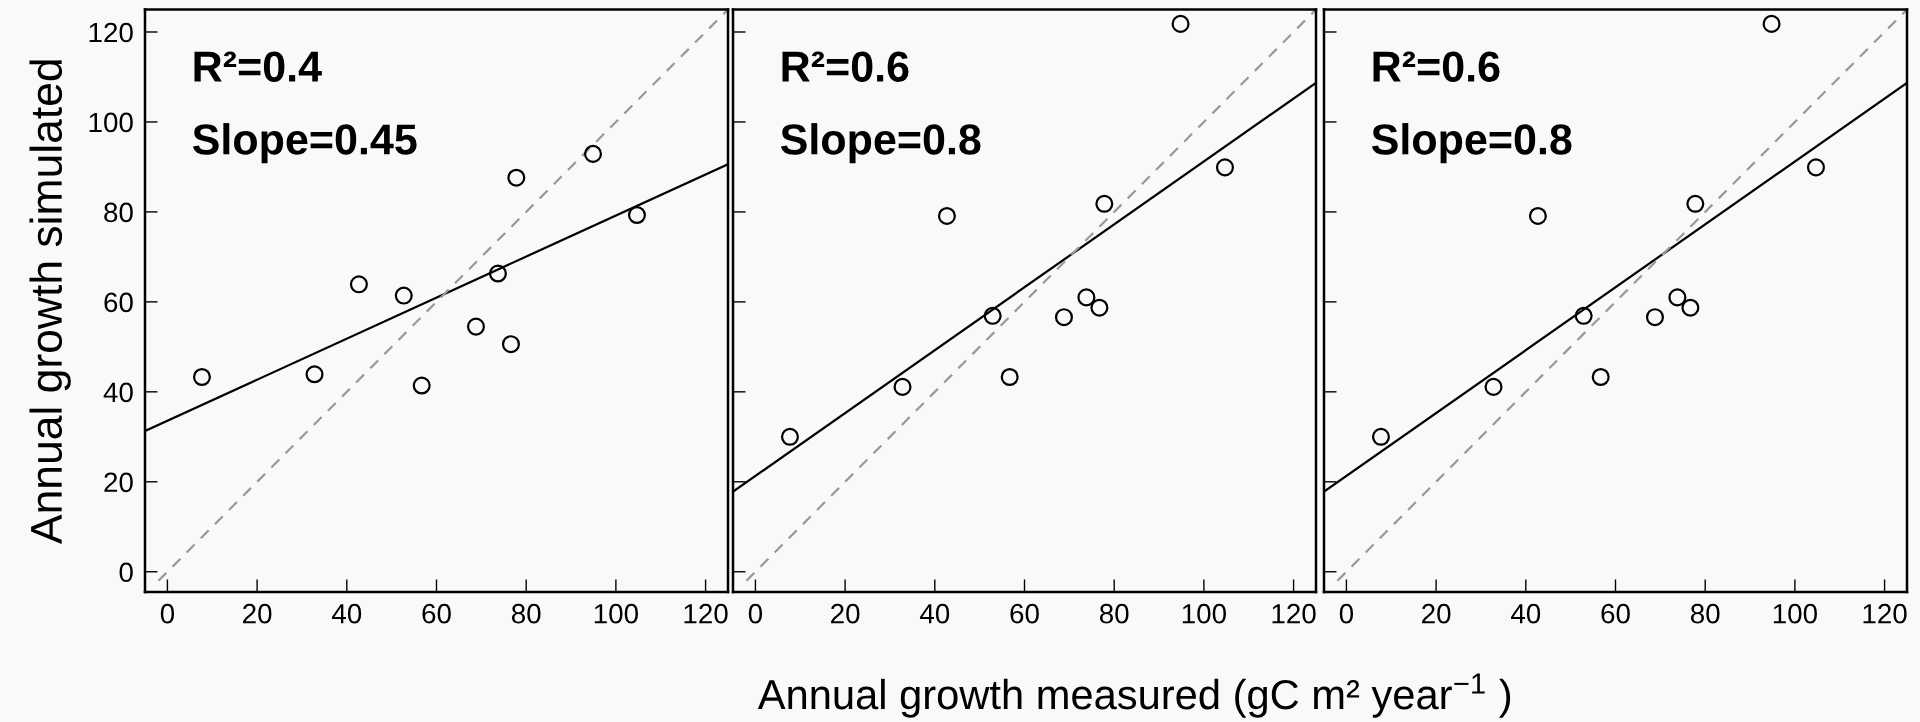 The image size is (1920, 722). I want to click on annotation: R²=0.4, so click(258, 66).